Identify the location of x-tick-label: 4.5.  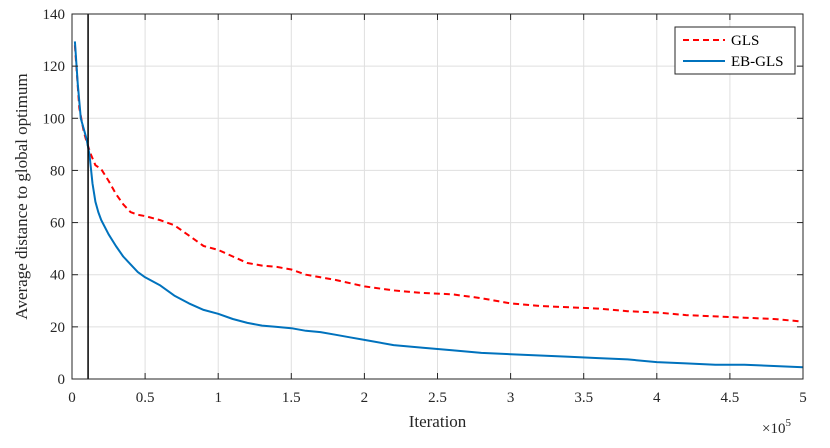
(730, 398).